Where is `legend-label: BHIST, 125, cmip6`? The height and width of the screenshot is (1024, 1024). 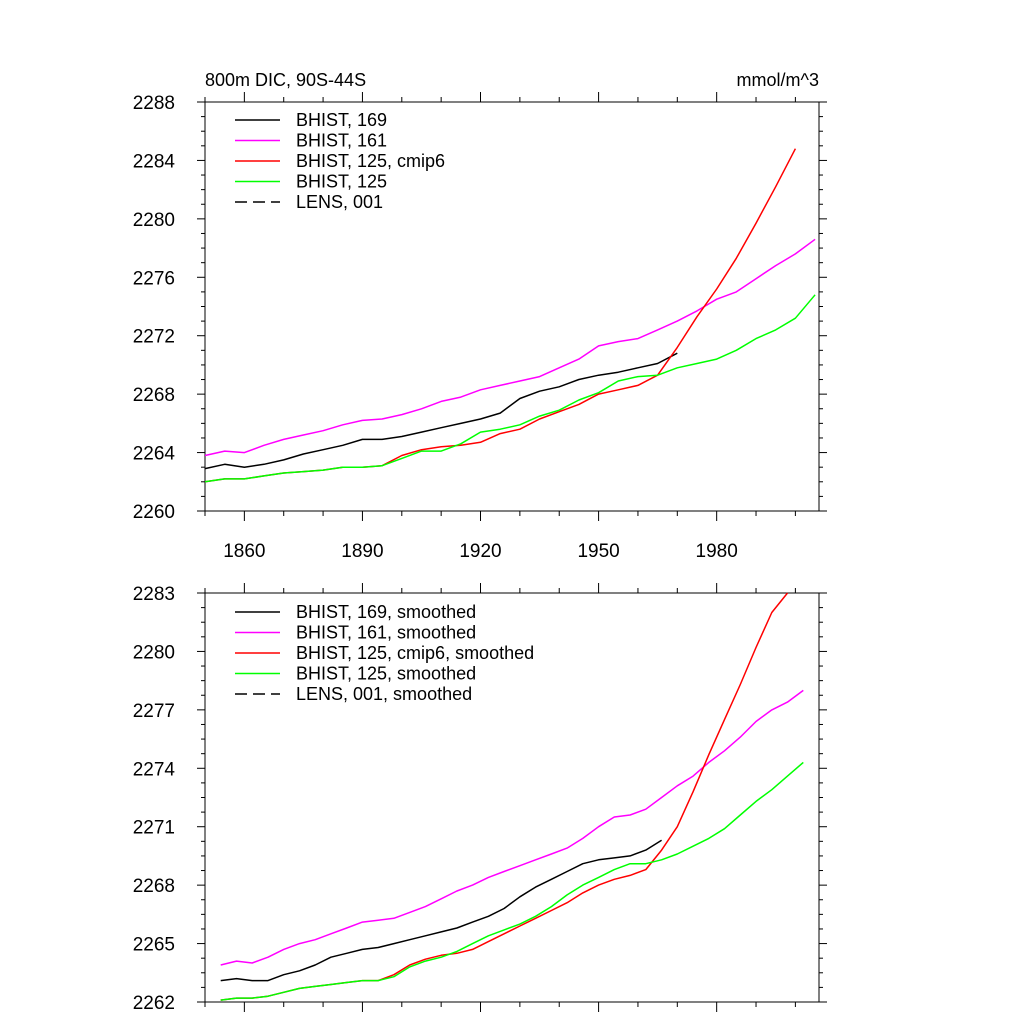 legend-label: BHIST, 125, cmip6 is located at coordinates (370, 161).